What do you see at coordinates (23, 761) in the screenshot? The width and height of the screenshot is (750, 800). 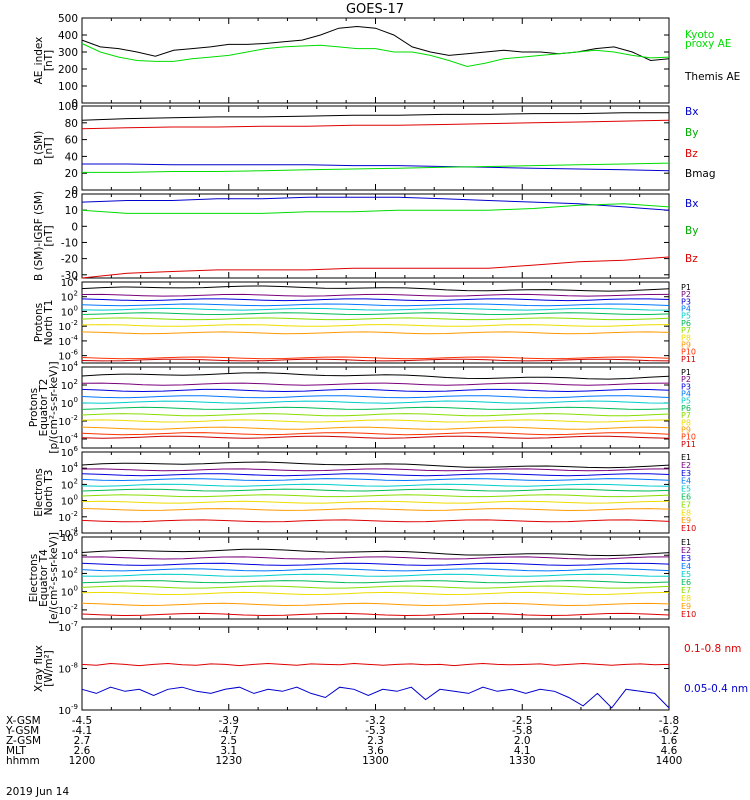 I see `x-axis-row-label: hhmm` at bounding box center [23, 761].